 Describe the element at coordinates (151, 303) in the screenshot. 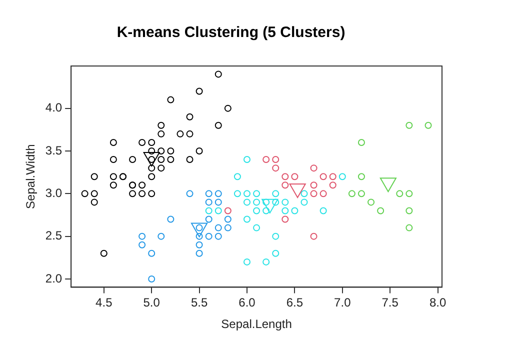

I see `x-tick-label: 5.0` at that location.